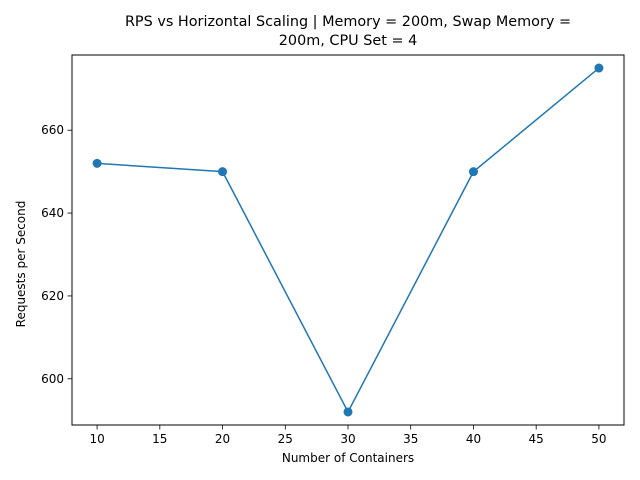 The height and width of the screenshot is (480, 640). What do you see at coordinates (536, 439) in the screenshot?
I see `x-tick-label: 45` at bounding box center [536, 439].